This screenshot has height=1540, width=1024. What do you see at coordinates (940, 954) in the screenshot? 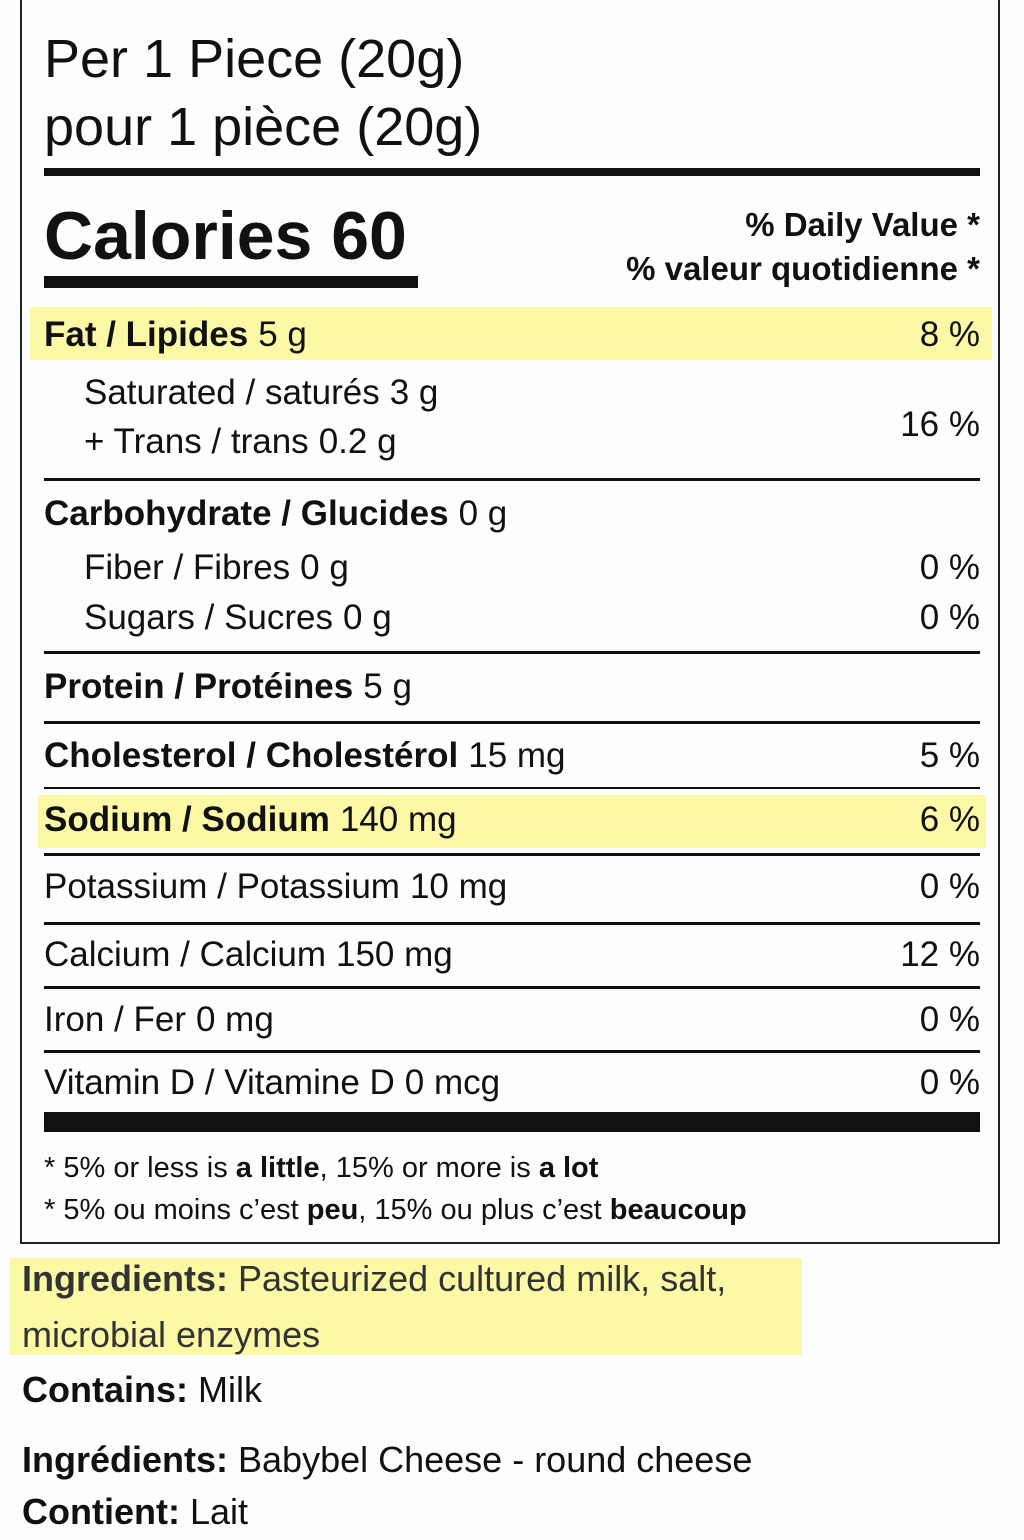
I see `daily-value: 12 %` at bounding box center [940, 954].